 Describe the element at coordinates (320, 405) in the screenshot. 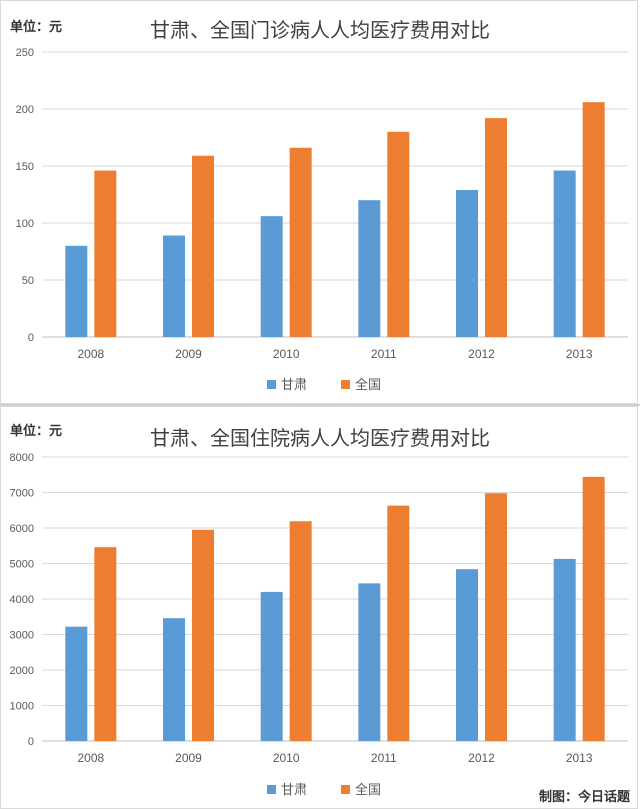

I see `divider` at that location.